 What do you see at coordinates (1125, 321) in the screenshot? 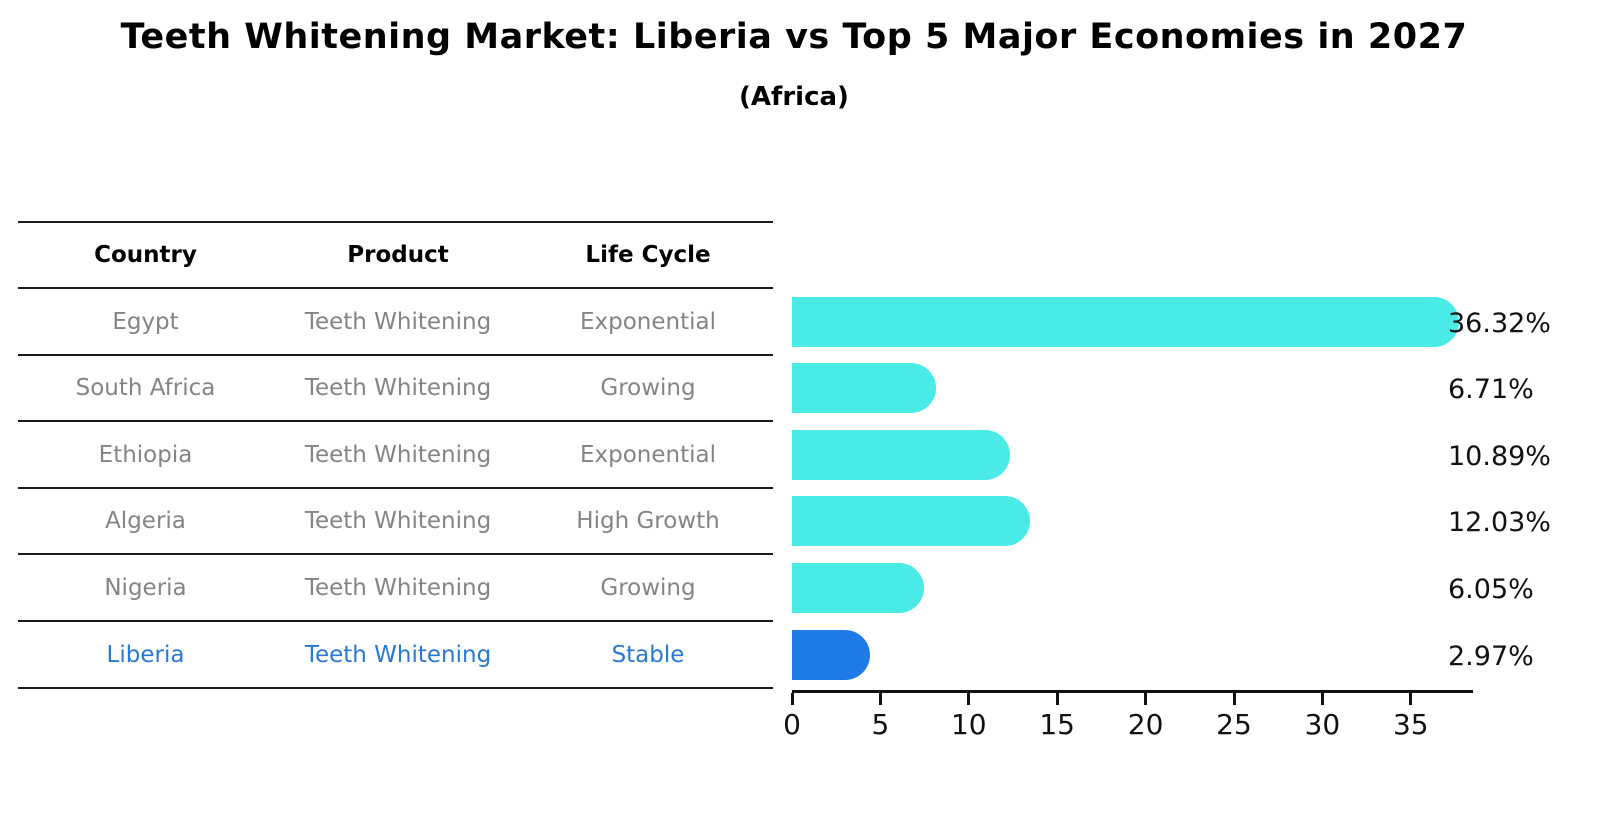
I see `bar-egypt` at bounding box center [1125, 321].